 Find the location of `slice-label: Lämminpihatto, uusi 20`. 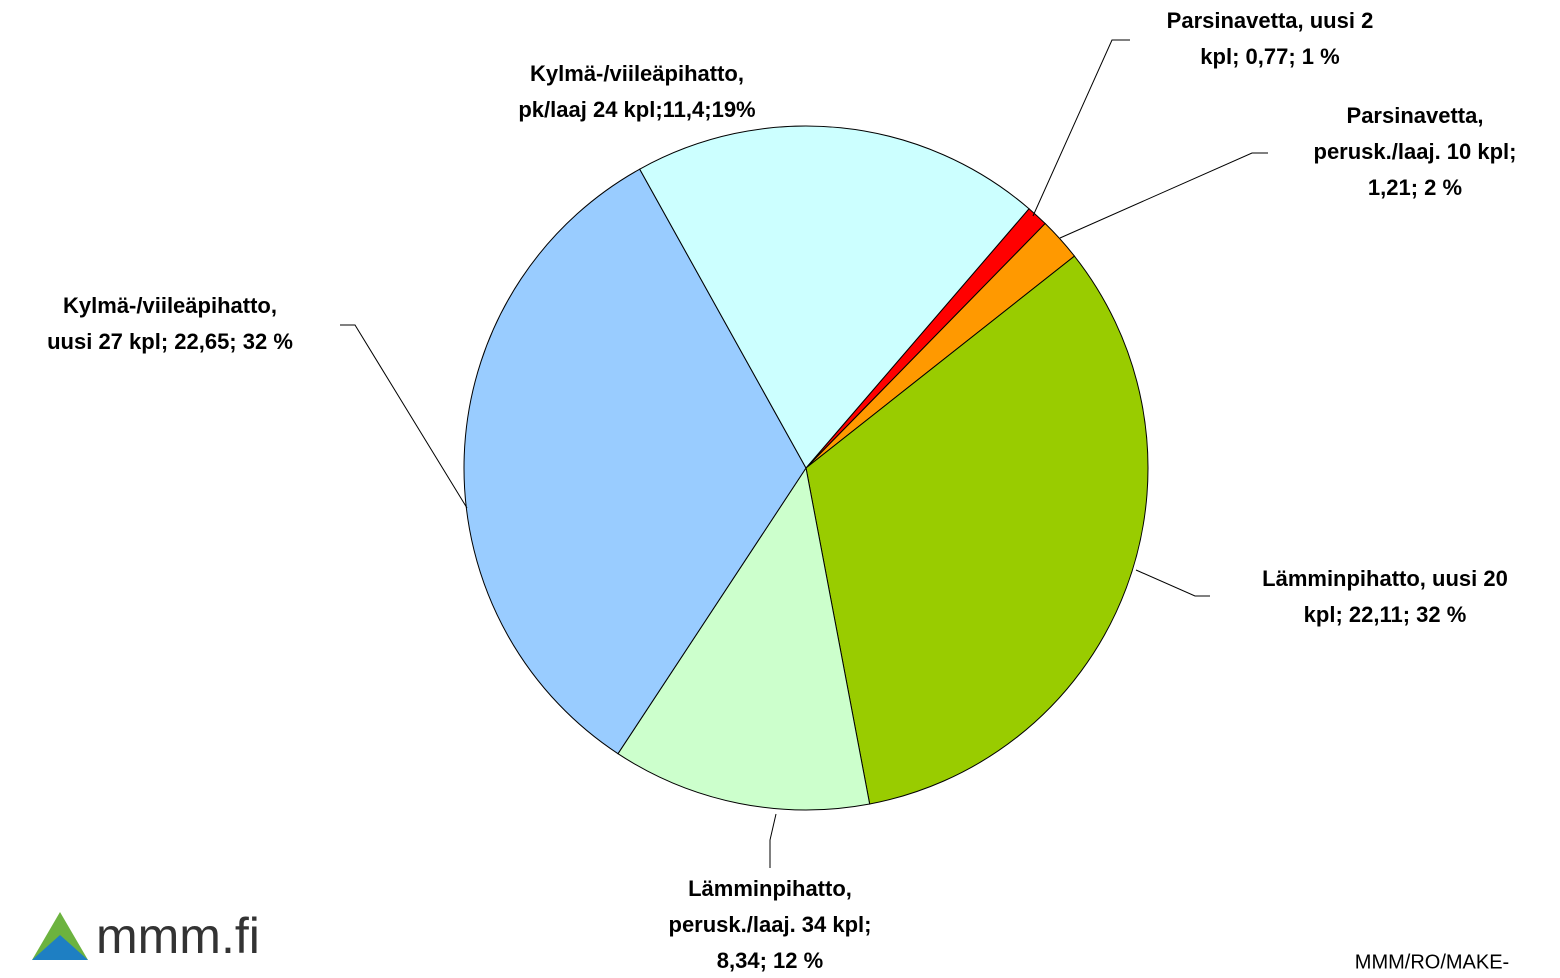

slice-label: Lämminpihatto, uusi 20 is located at coordinates (1385, 578).